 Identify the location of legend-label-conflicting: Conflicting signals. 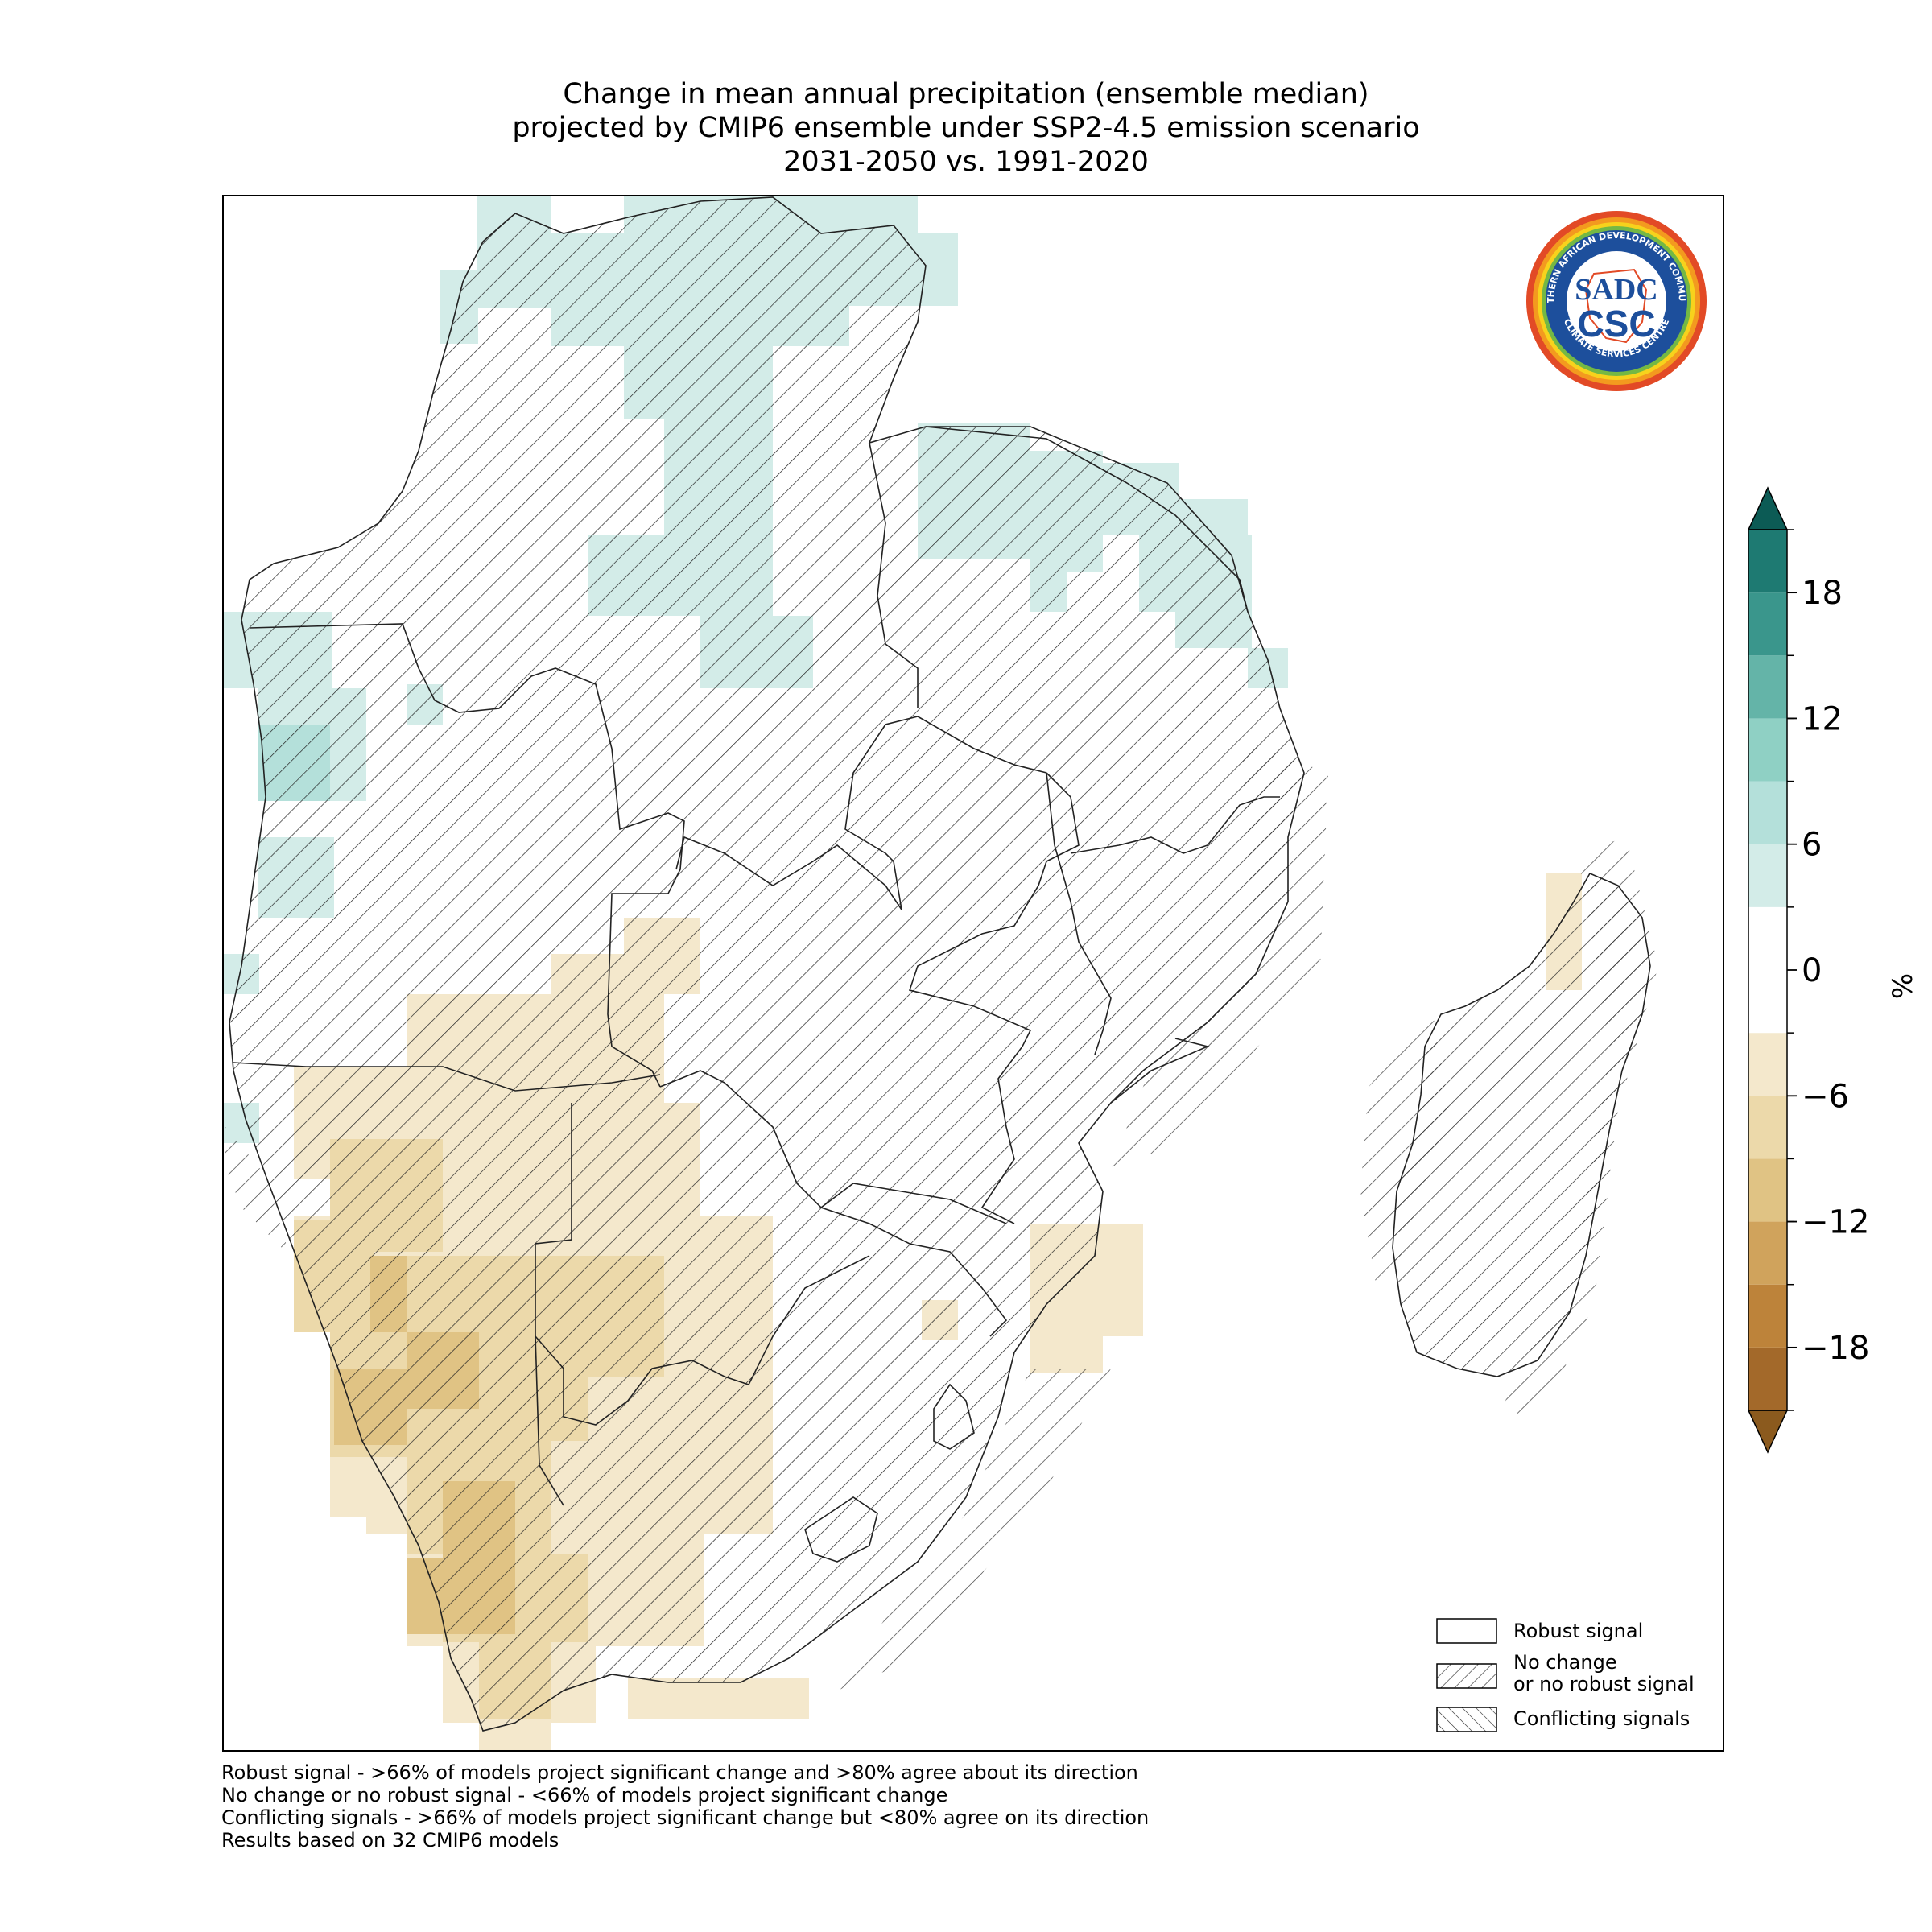
(1601, 1718).